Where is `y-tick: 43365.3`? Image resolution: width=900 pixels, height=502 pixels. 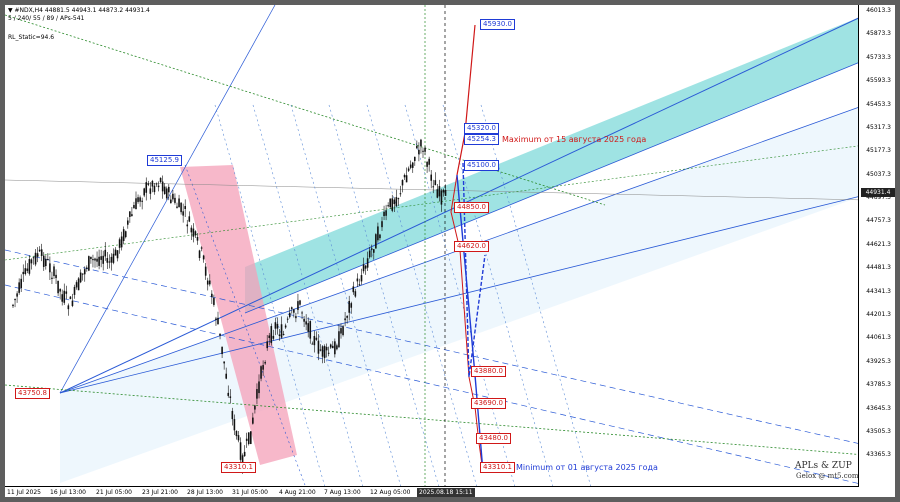 y-tick: 43365.3 is located at coordinates (878, 454).